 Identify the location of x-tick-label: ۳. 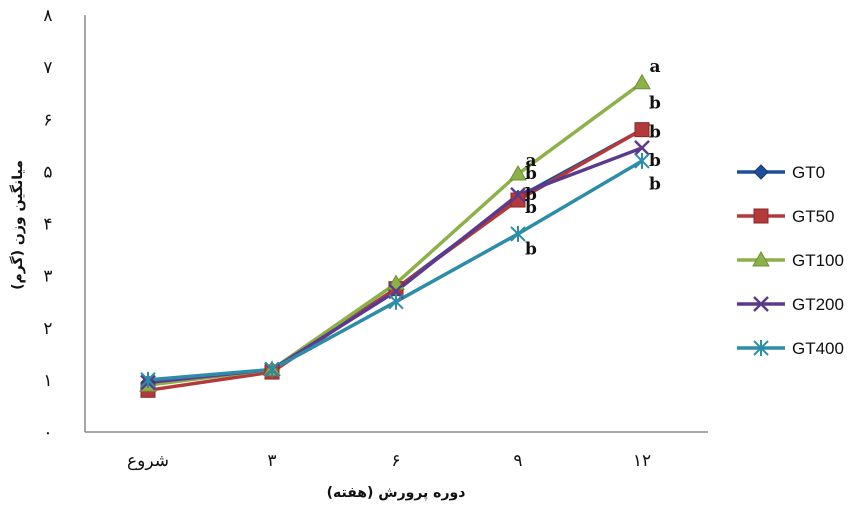
(271, 461).